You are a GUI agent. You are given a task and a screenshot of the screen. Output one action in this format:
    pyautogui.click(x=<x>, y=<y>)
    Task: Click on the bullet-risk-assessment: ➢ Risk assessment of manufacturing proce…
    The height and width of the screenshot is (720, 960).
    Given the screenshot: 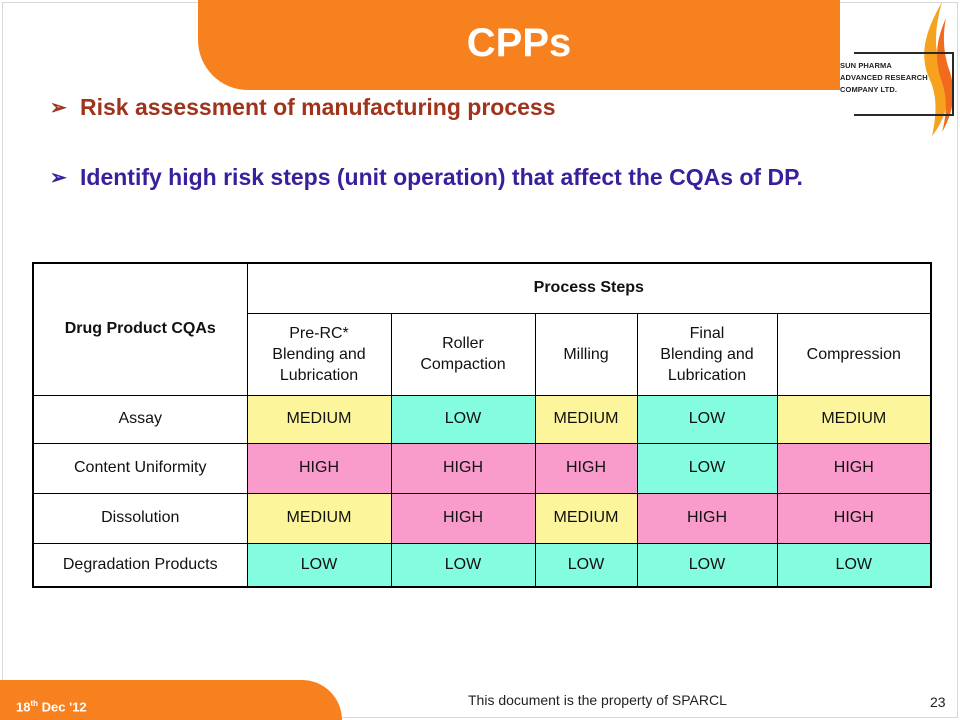 What is the action you would take?
    pyautogui.click(x=303, y=107)
    